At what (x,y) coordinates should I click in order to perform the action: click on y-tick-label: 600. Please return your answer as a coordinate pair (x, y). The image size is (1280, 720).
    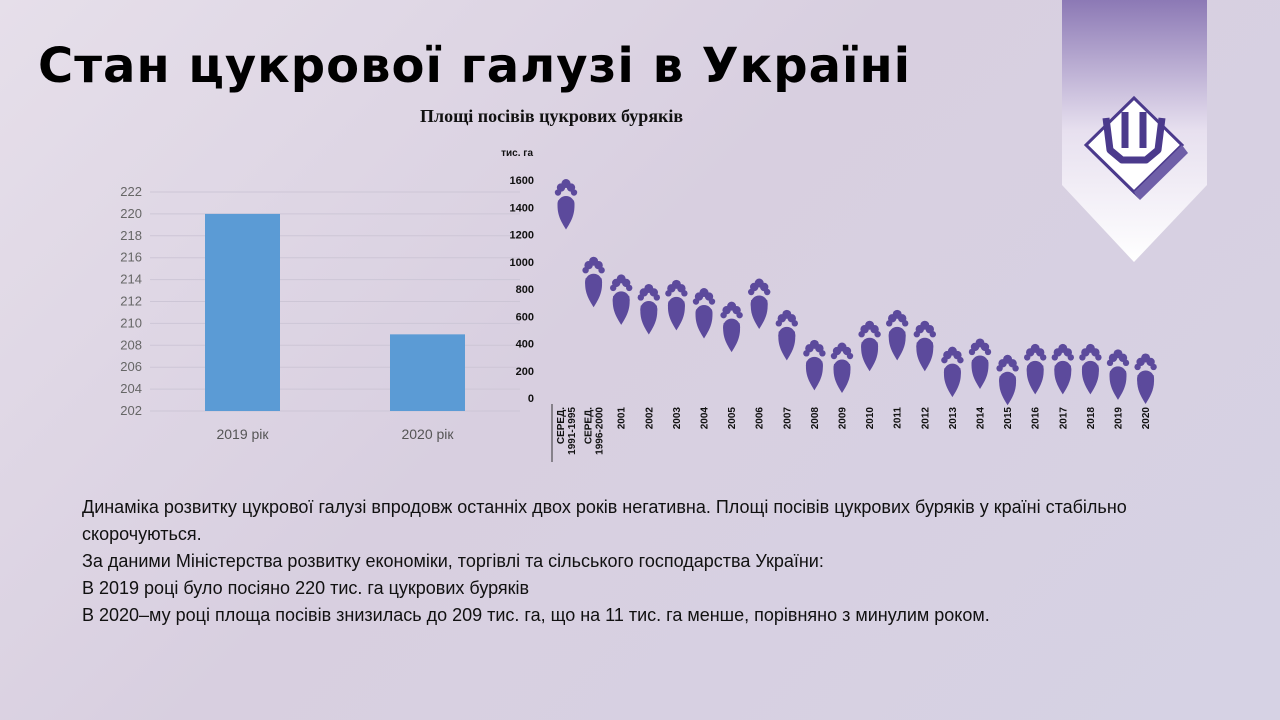
    Looking at the image, I should click on (525, 317).